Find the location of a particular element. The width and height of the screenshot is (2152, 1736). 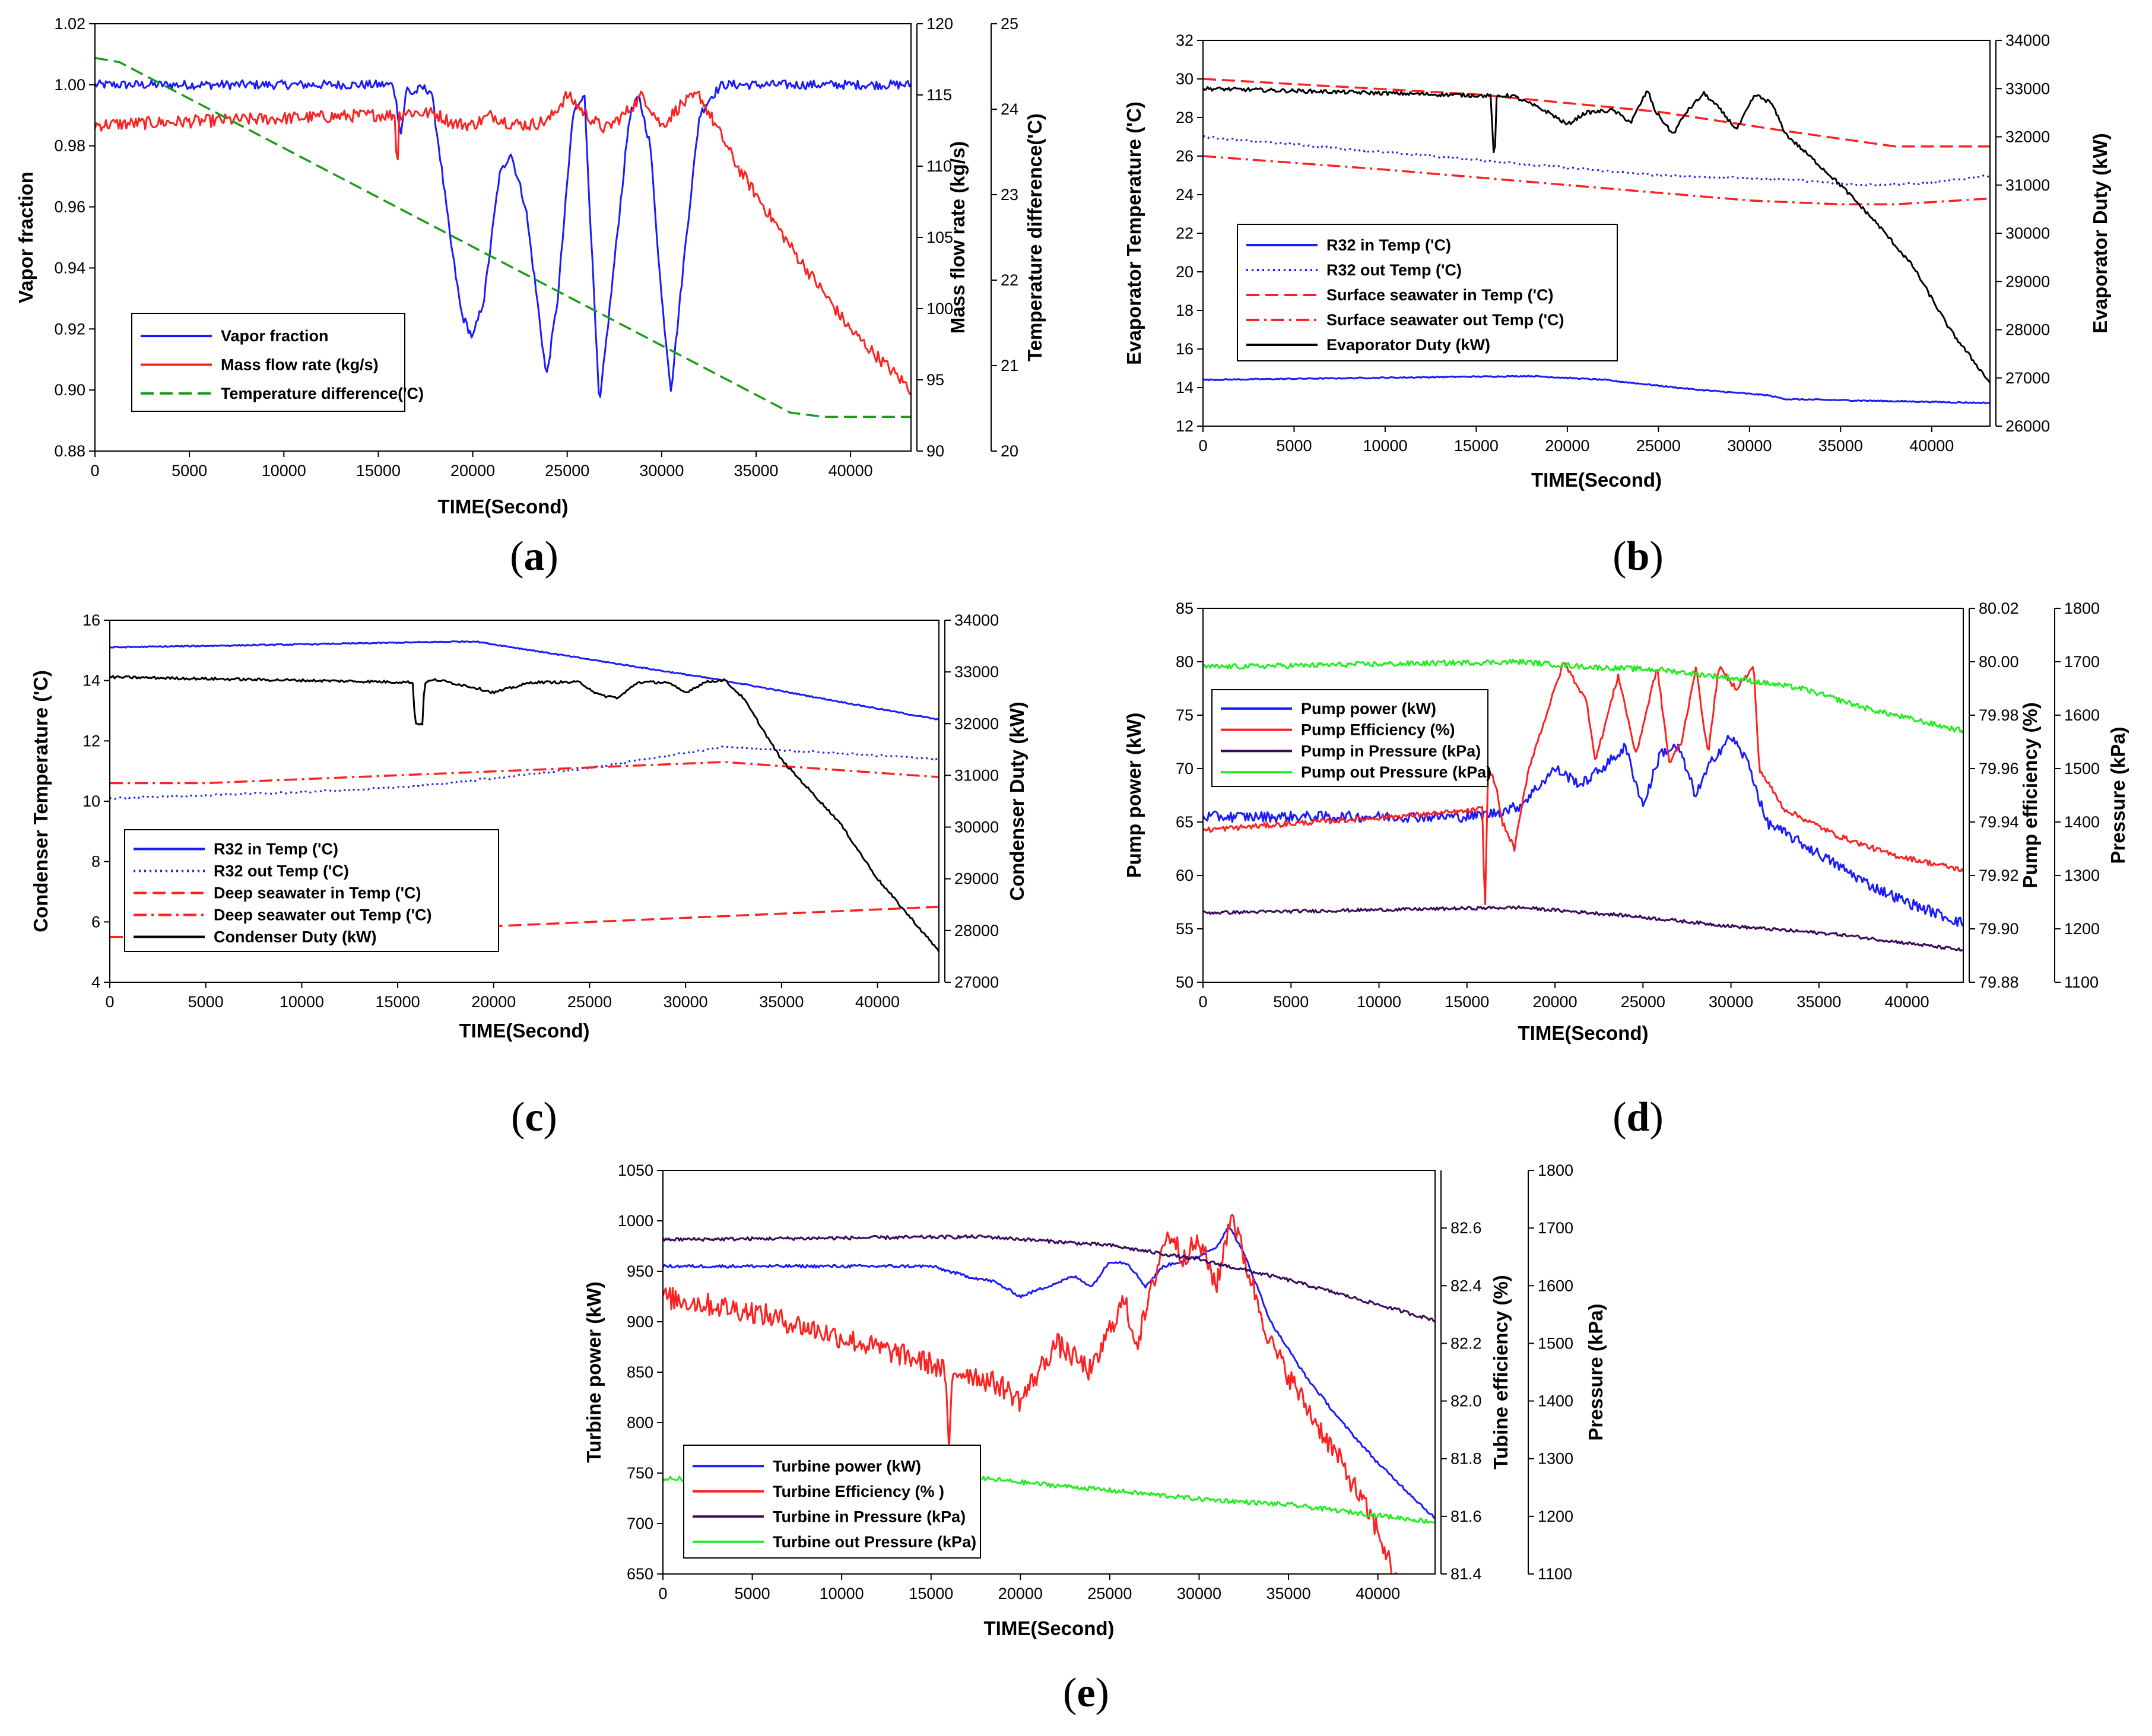

legend-entry-label: Vapor fraction is located at coordinates (275, 336).